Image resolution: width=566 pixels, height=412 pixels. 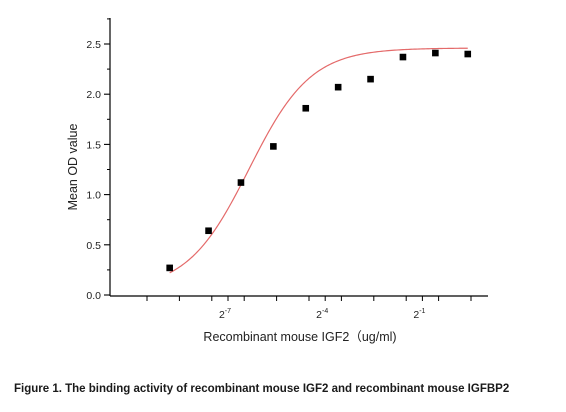 What do you see at coordinates (225, 314) in the screenshot?
I see `x-tick-label: 2-7` at bounding box center [225, 314].